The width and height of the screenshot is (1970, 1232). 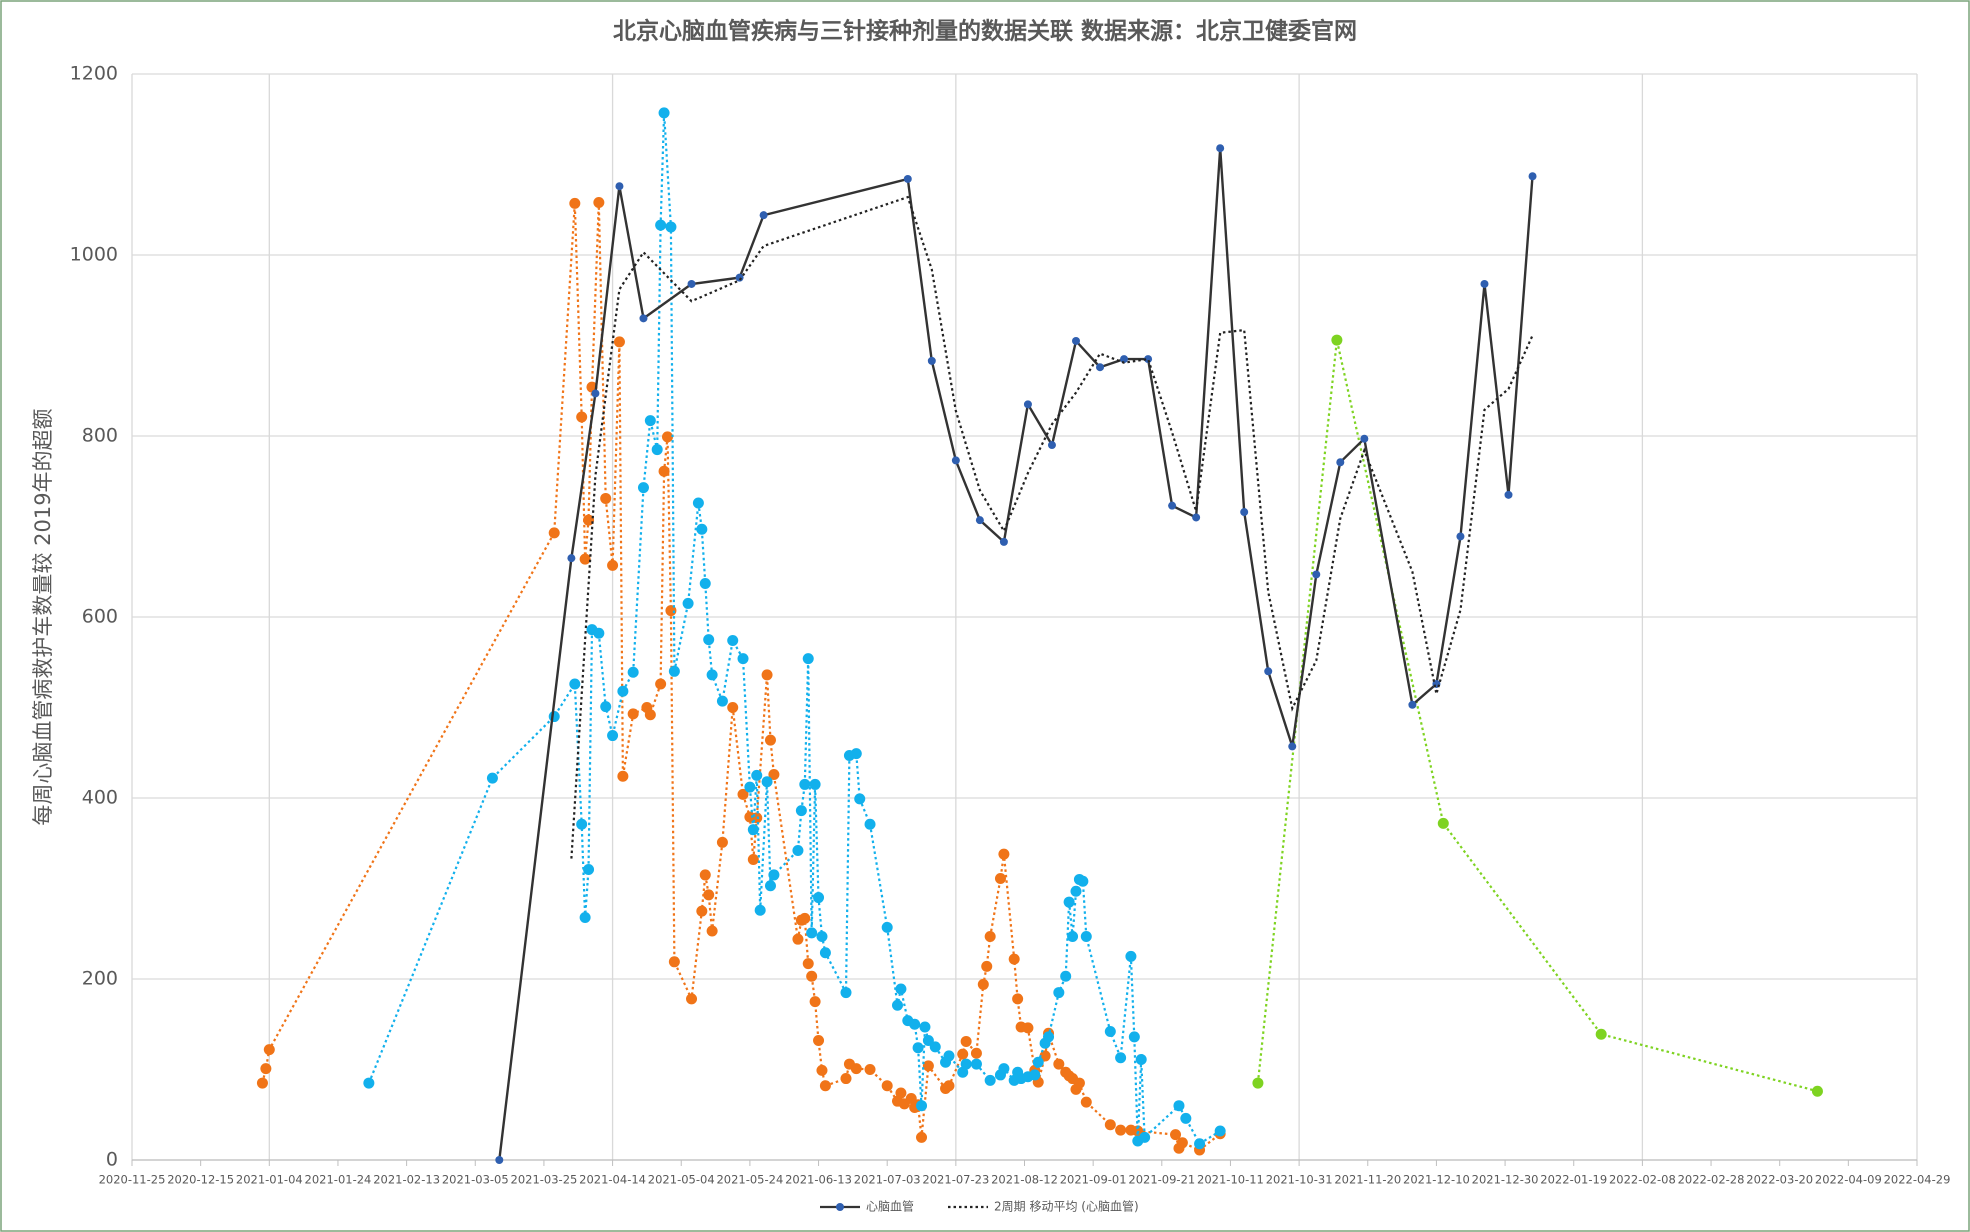 What do you see at coordinates (985, 31) in the screenshot?
I see `chart-title: 北京心脑血管疾病与三针接种剂量的数据关联 数据来源：北京卫健委官网` at bounding box center [985, 31].